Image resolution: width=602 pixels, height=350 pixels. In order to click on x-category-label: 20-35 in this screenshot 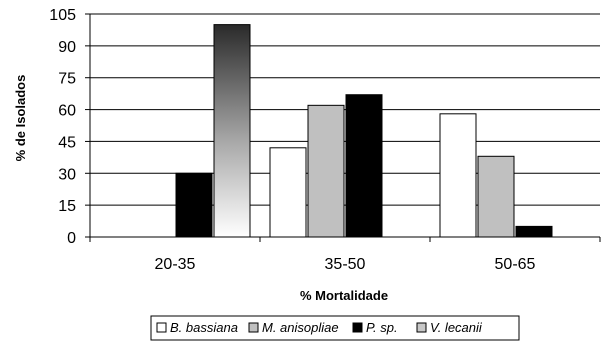, I will do `click(175, 264)`.